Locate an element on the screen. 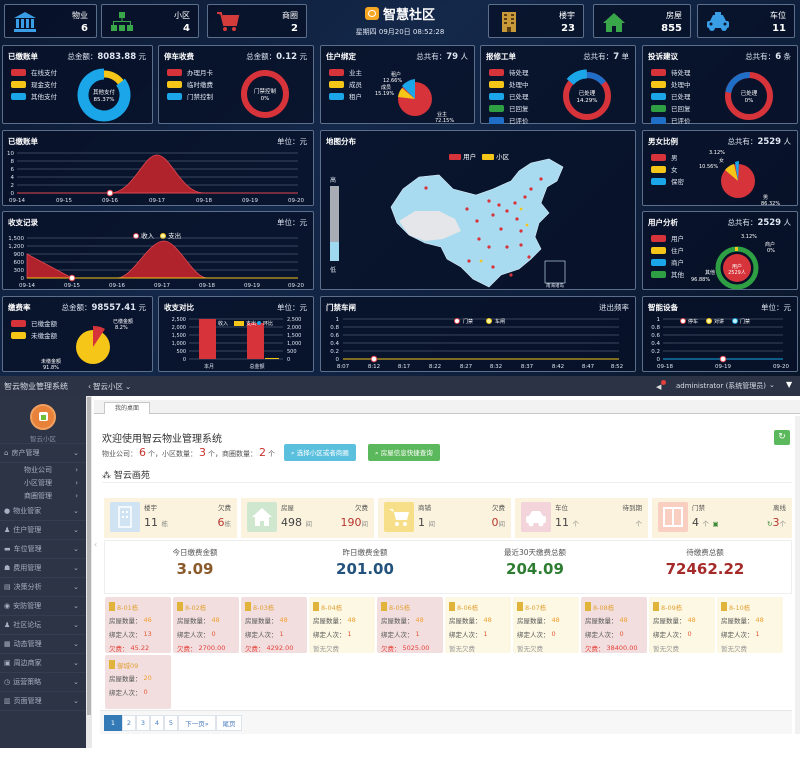  legend: 用户 住户 商户 其他 is located at coordinates (667, 256).